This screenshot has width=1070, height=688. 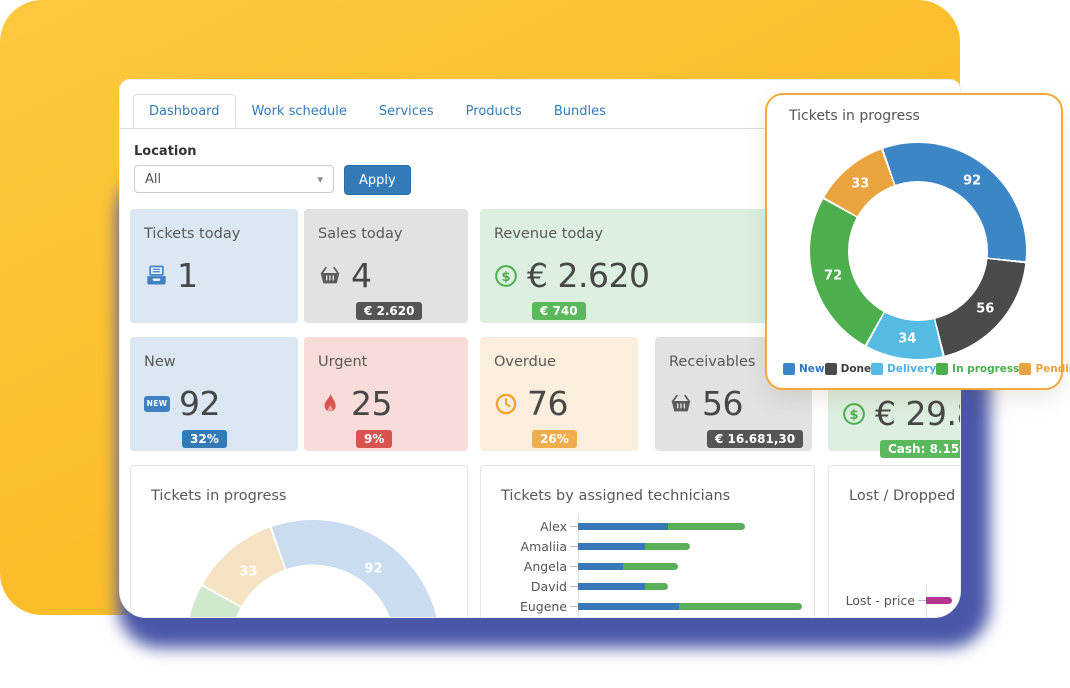 What do you see at coordinates (559, 311) in the screenshot?
I see `stat-badge: € 740` at bounding box center [559, 311].